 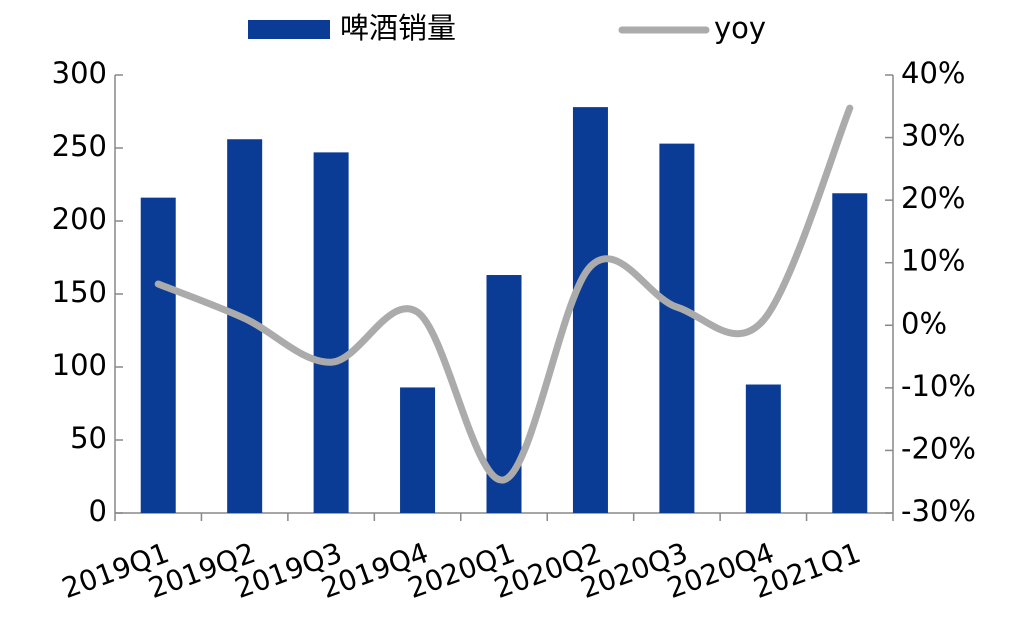 What do you see at coordinates (933, 136) in the screenshot?
I see `y2-tick-label: 30%` at bounding box center [933, 136].